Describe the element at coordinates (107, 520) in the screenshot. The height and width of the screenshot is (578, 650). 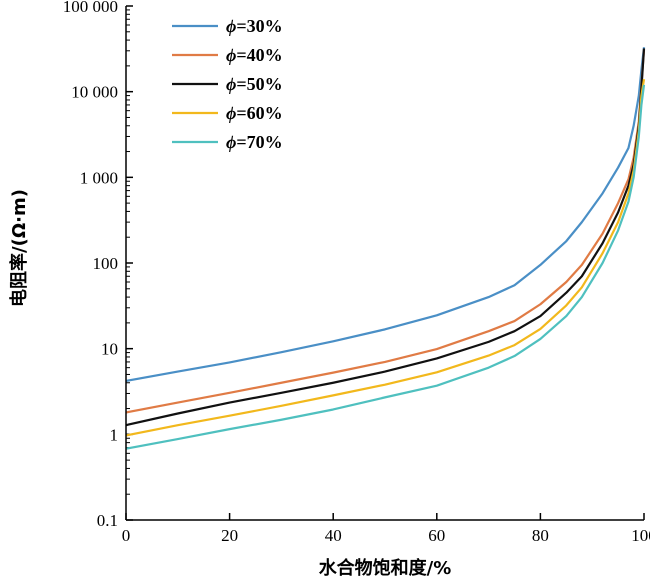
I see `y-tick-label: 0.1` at that location.